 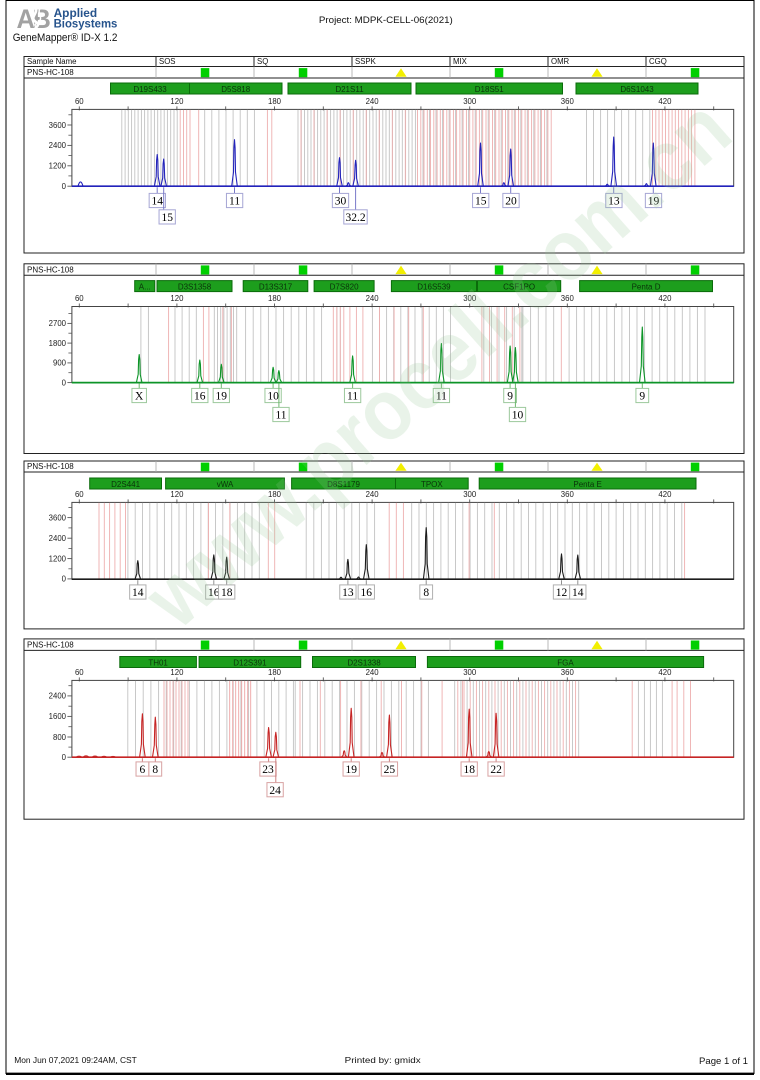 I want to click on svg-text: 800, so click(x=60, y=737).